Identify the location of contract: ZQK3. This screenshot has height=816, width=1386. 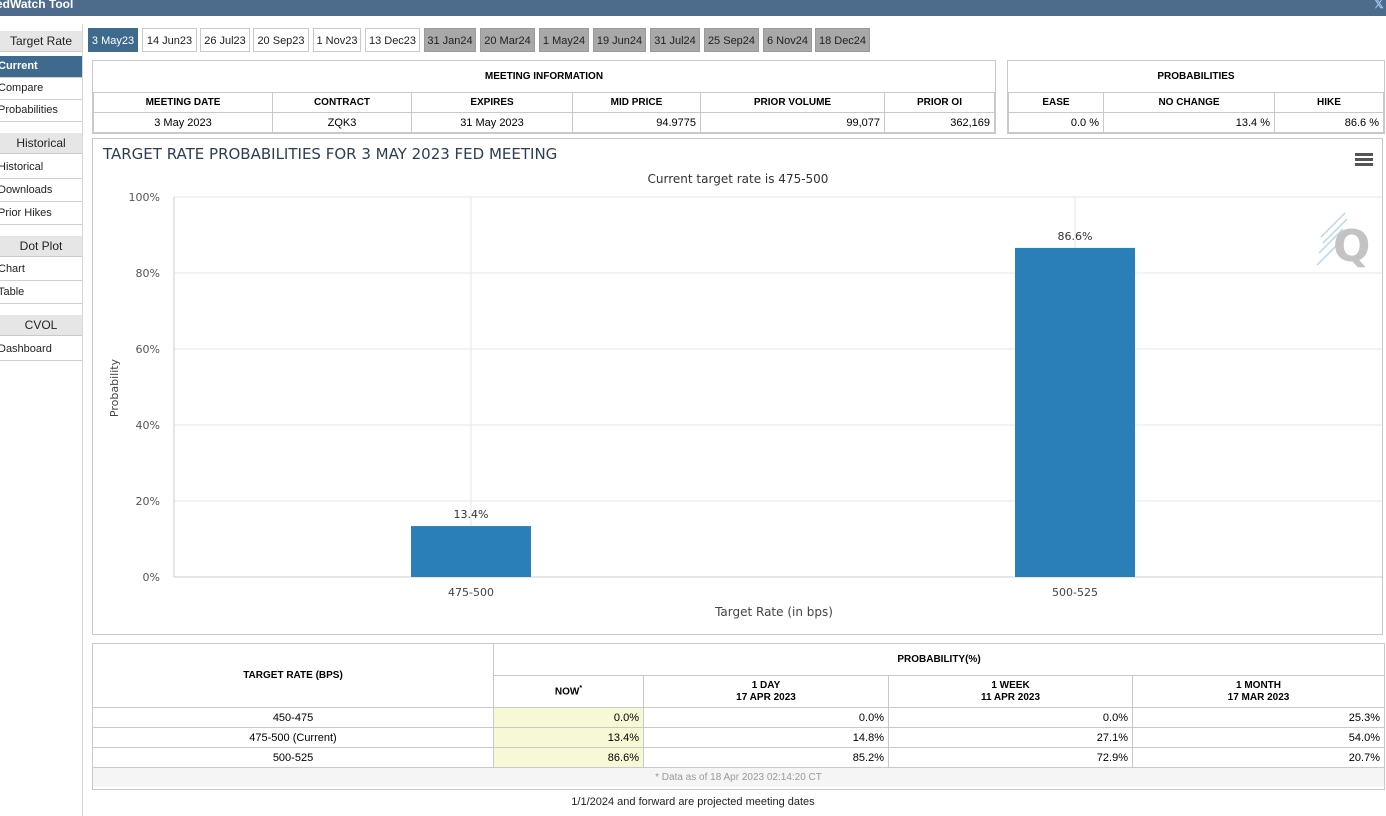
(342, 122).